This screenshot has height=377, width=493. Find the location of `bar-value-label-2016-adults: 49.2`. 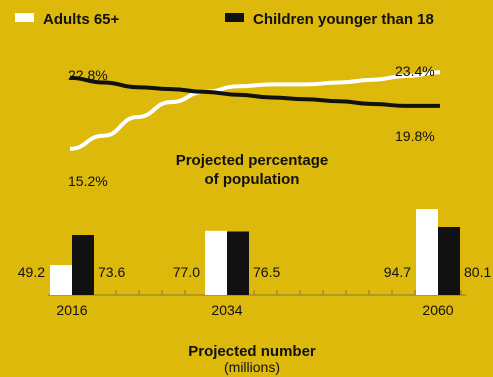

bar-value-label-2016-adults: 49.2 is located at coordinates (31, 272).